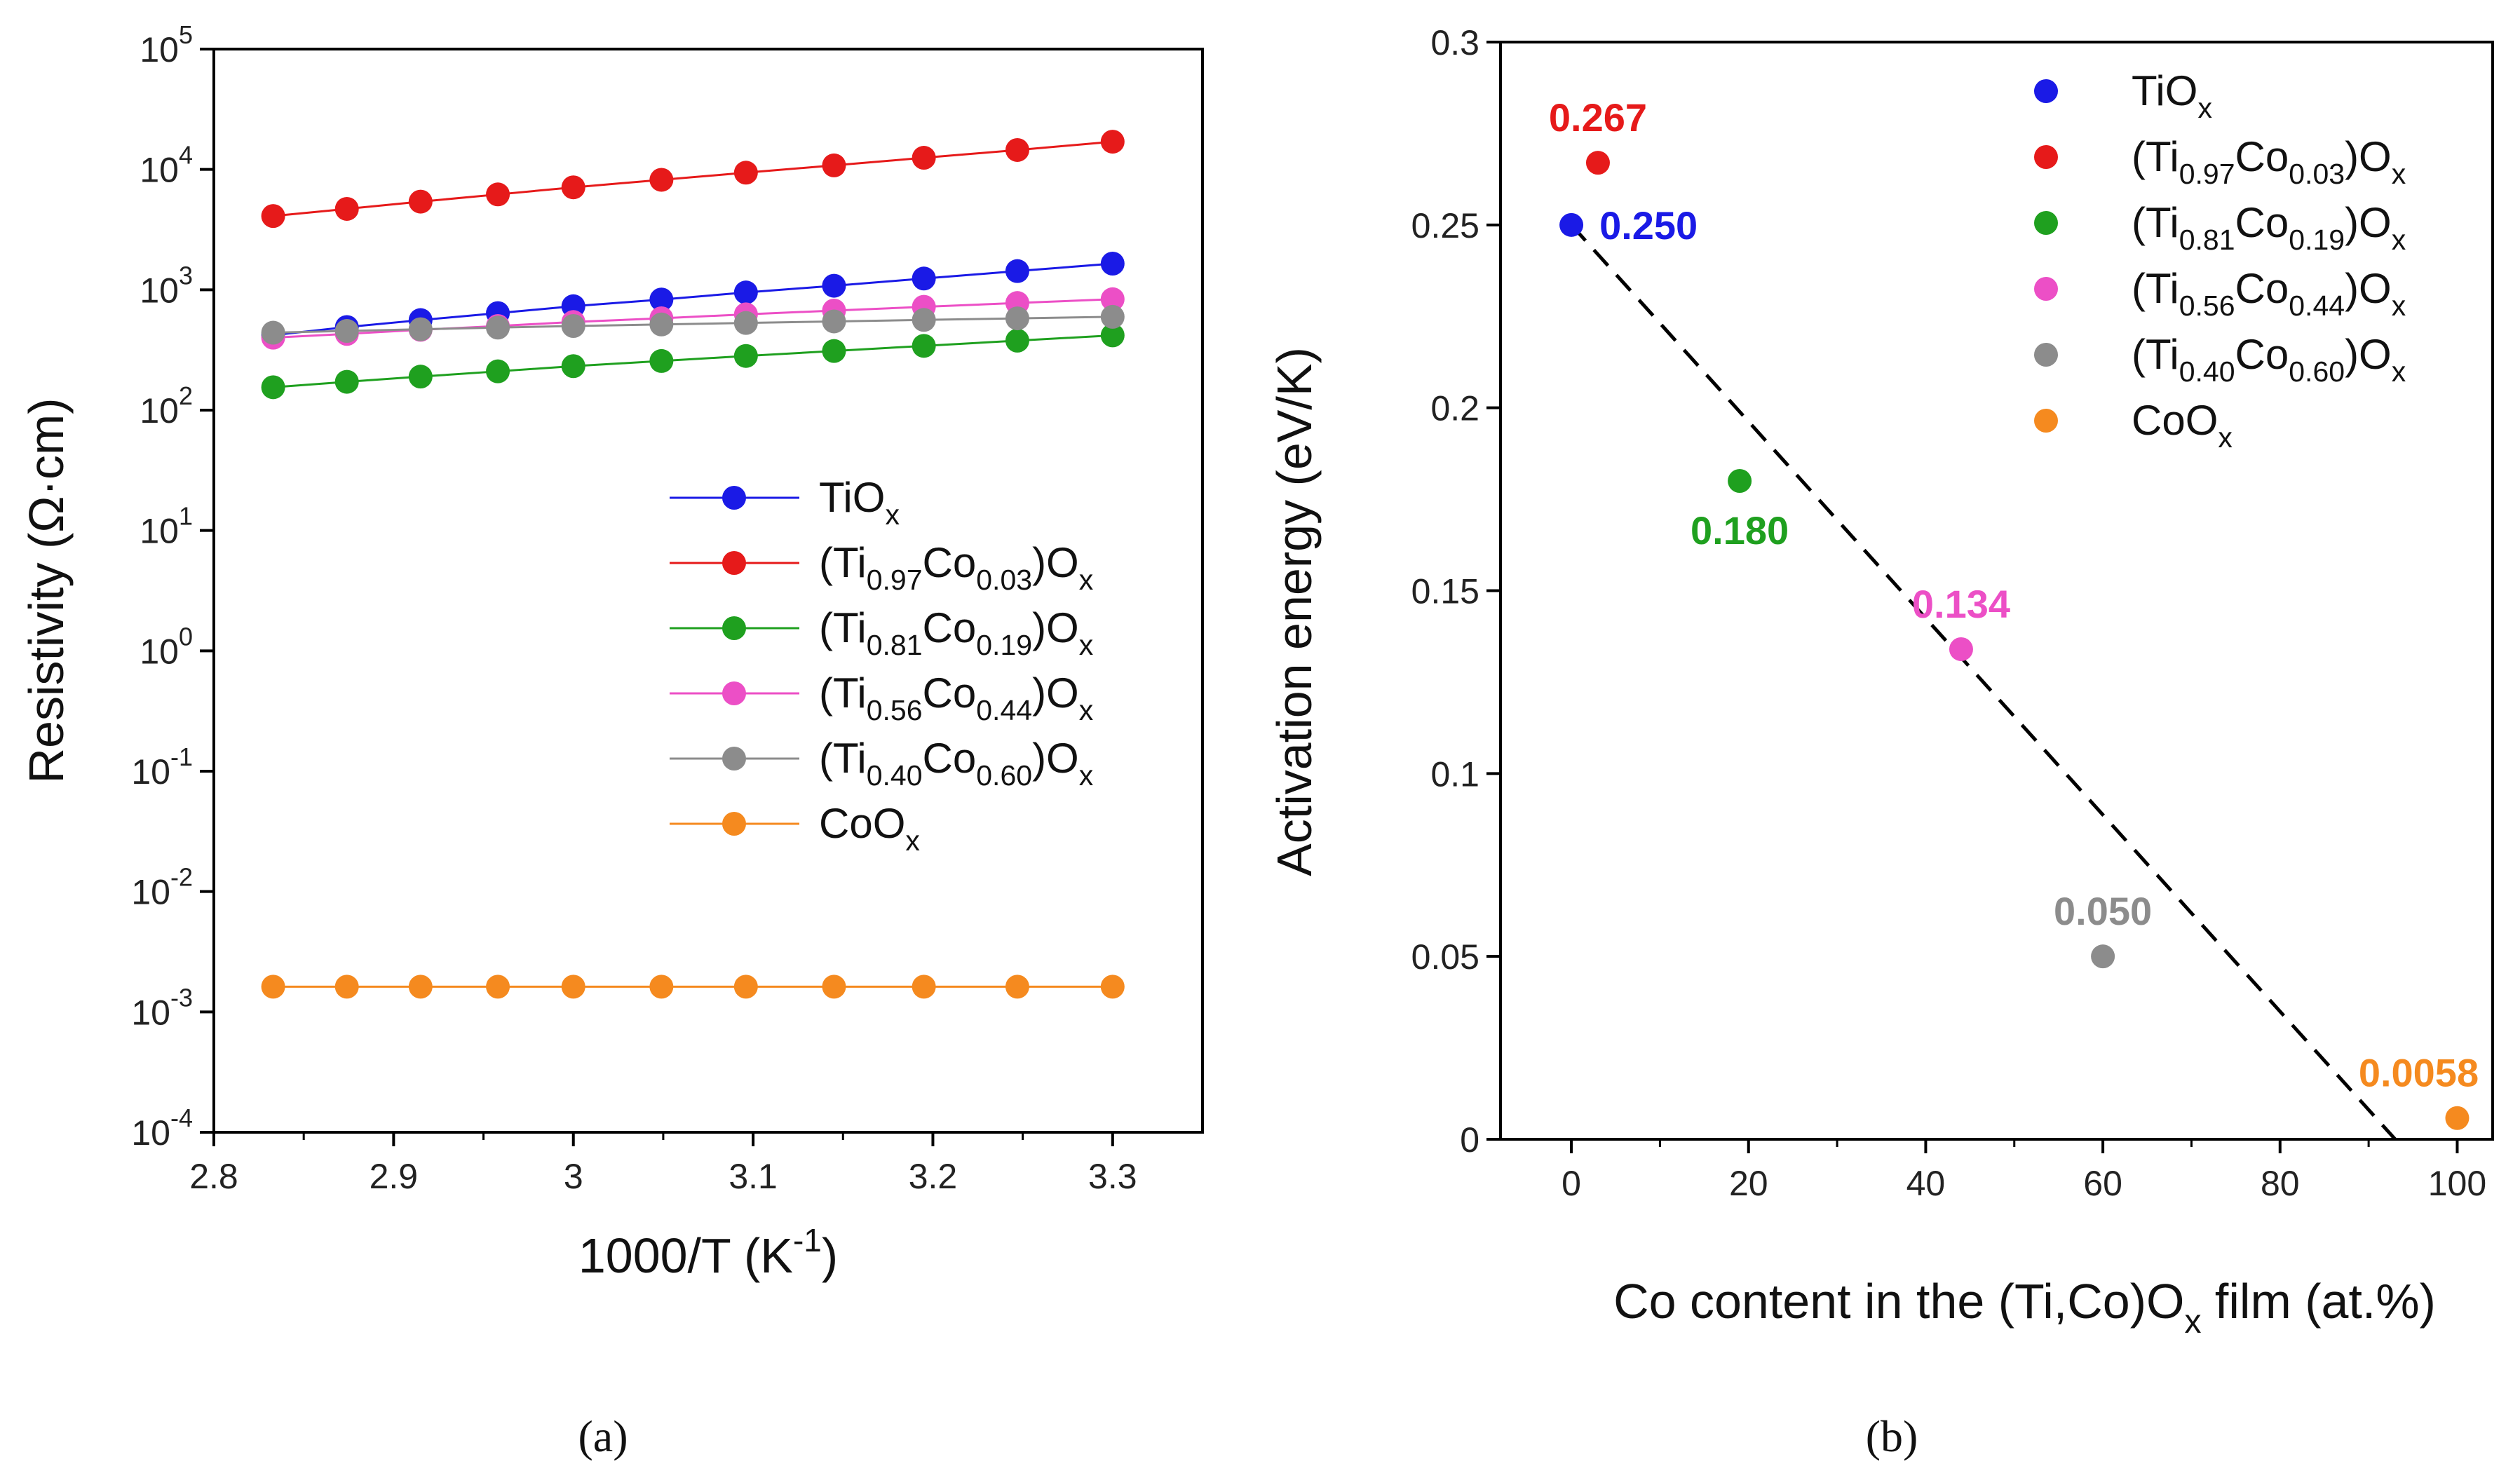 The height and width of the screenshot is (1480, 2520). What do you see at coordinates (807, 1240) in the screenshot?
I see `x-axis-label-sup: -1` at bounding box center [807, 1240].